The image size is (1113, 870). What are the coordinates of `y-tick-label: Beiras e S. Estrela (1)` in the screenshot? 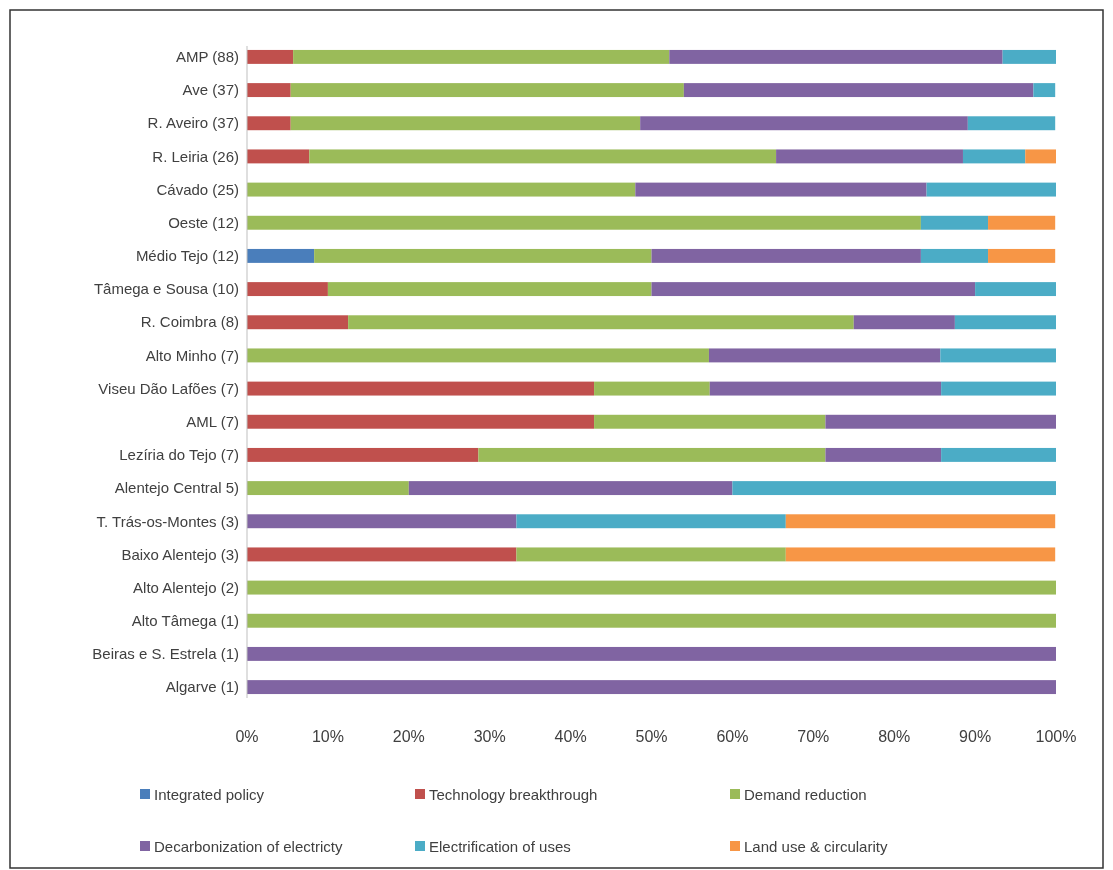 It's located at (165, 654).